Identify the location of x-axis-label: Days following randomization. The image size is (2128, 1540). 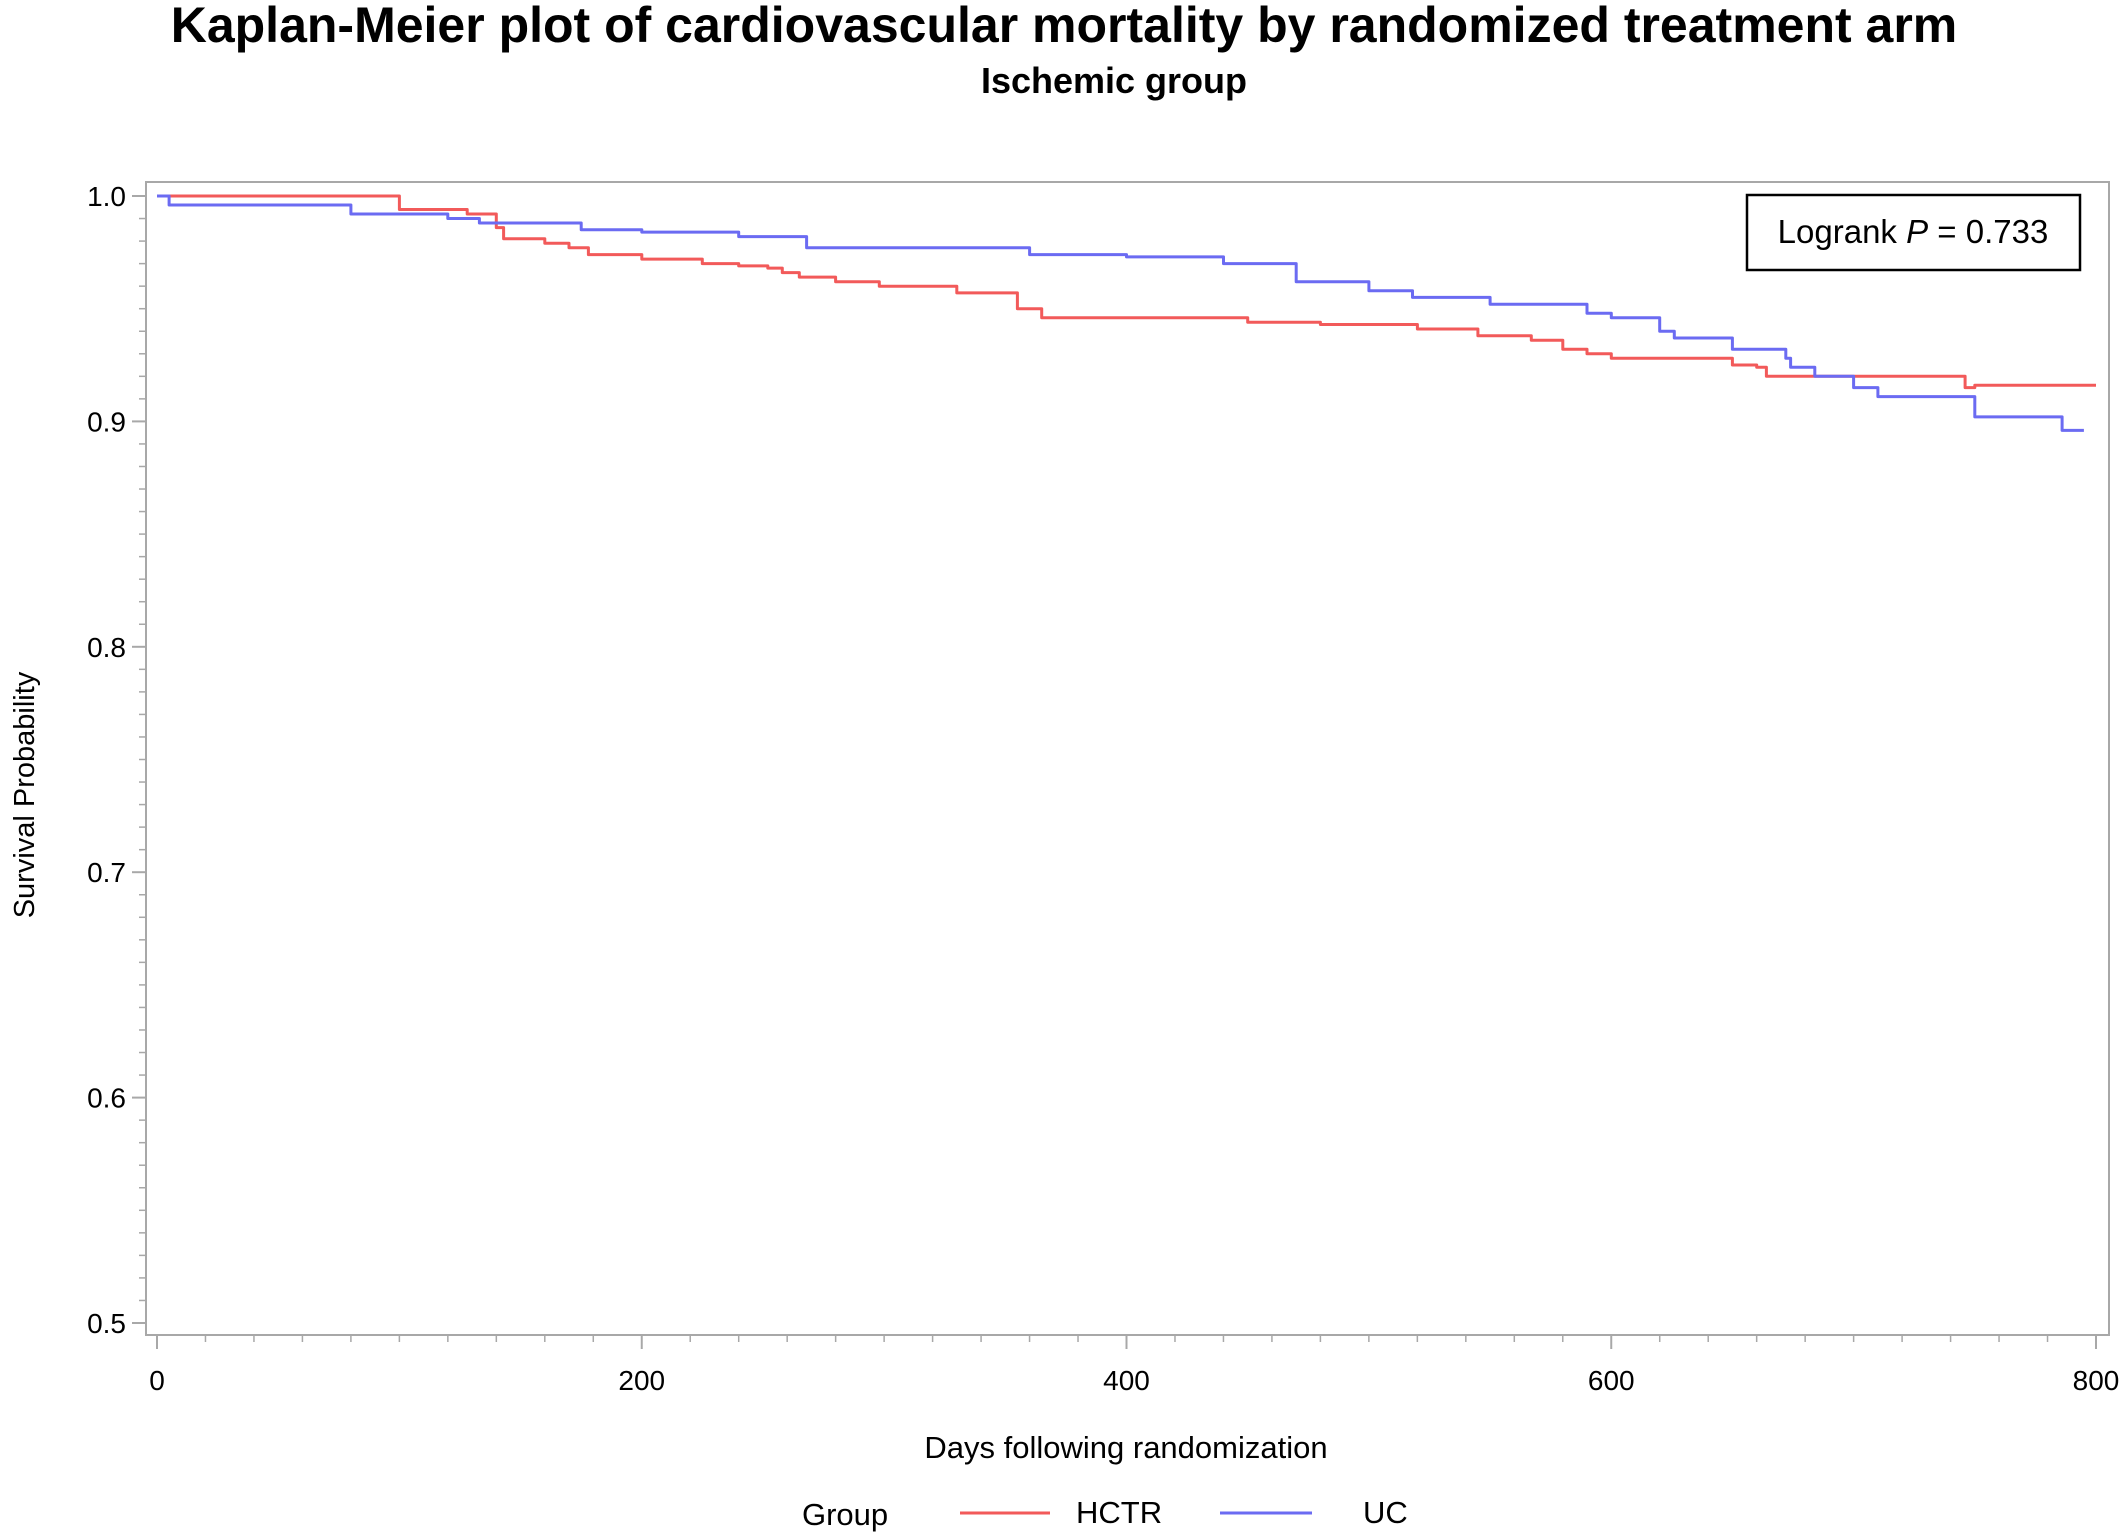
(1125, 1447).